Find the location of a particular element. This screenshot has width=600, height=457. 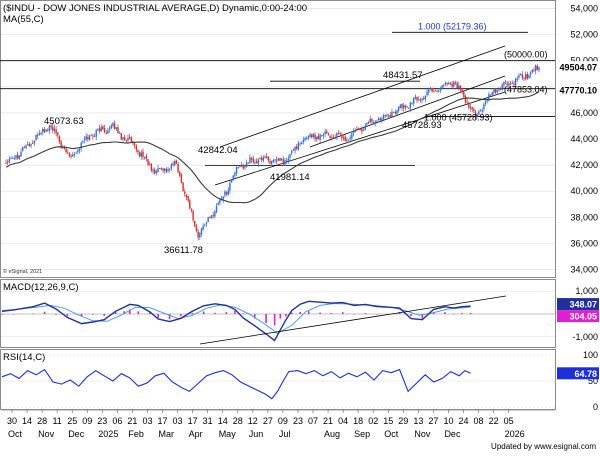

macd-grid is located at coordinates (278, 314).